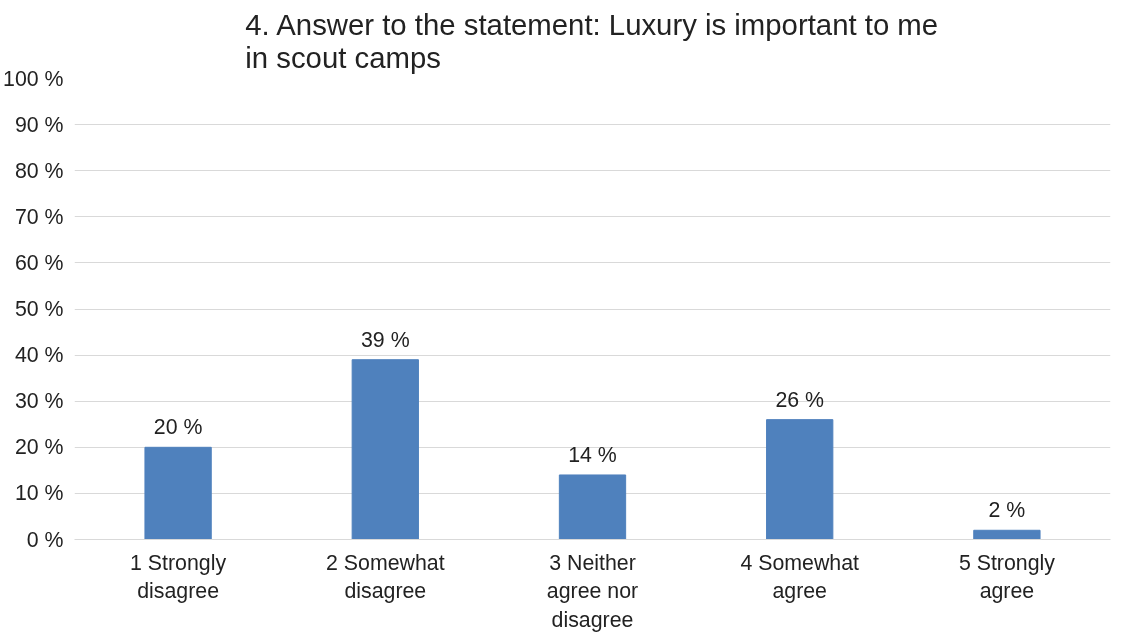 The width and height of the screenshot is (1137, 642). What do you see at coordinates (39, 309) in the screenshot?
I see `y-tick-label: 50 %` at bounding box center [39, 309].